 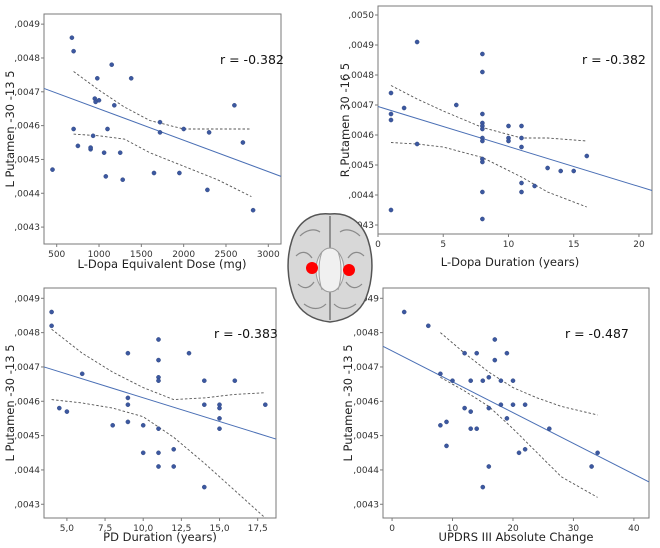 I want to click on ci-lower-curve, so click(x=519, y=437).